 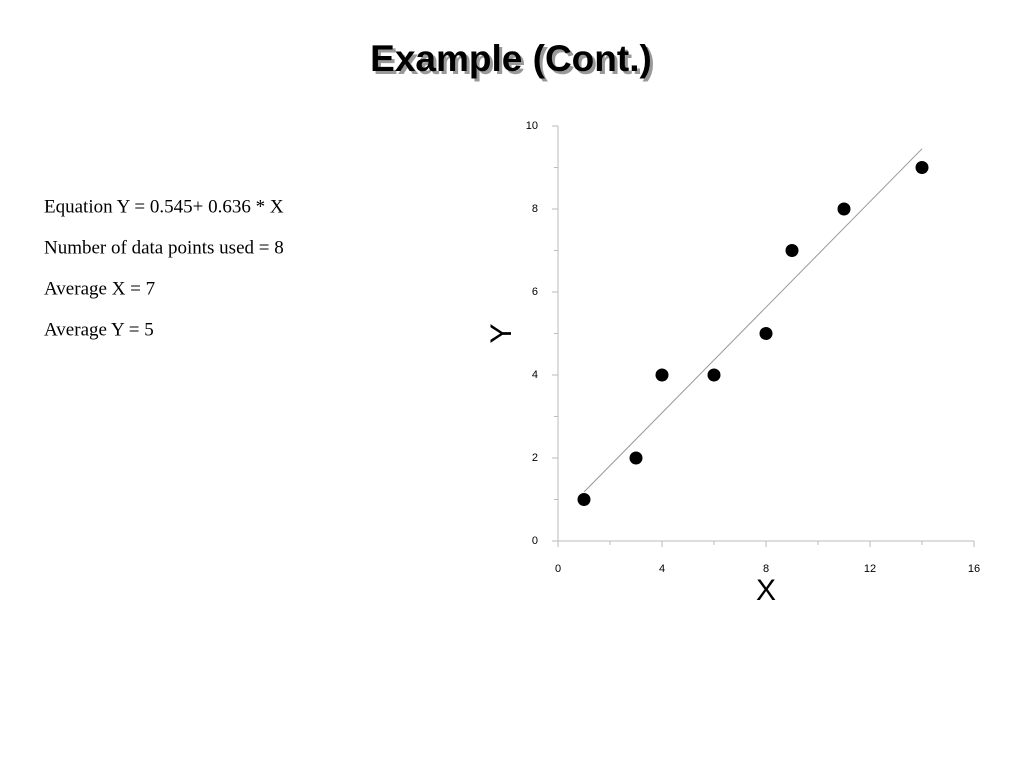 What do you see at coordinates (164, 206) in the screenshot?
I see `equation-text: Equation Y = 0.545+ 0.636 * X` at bounding box center [164, 206].